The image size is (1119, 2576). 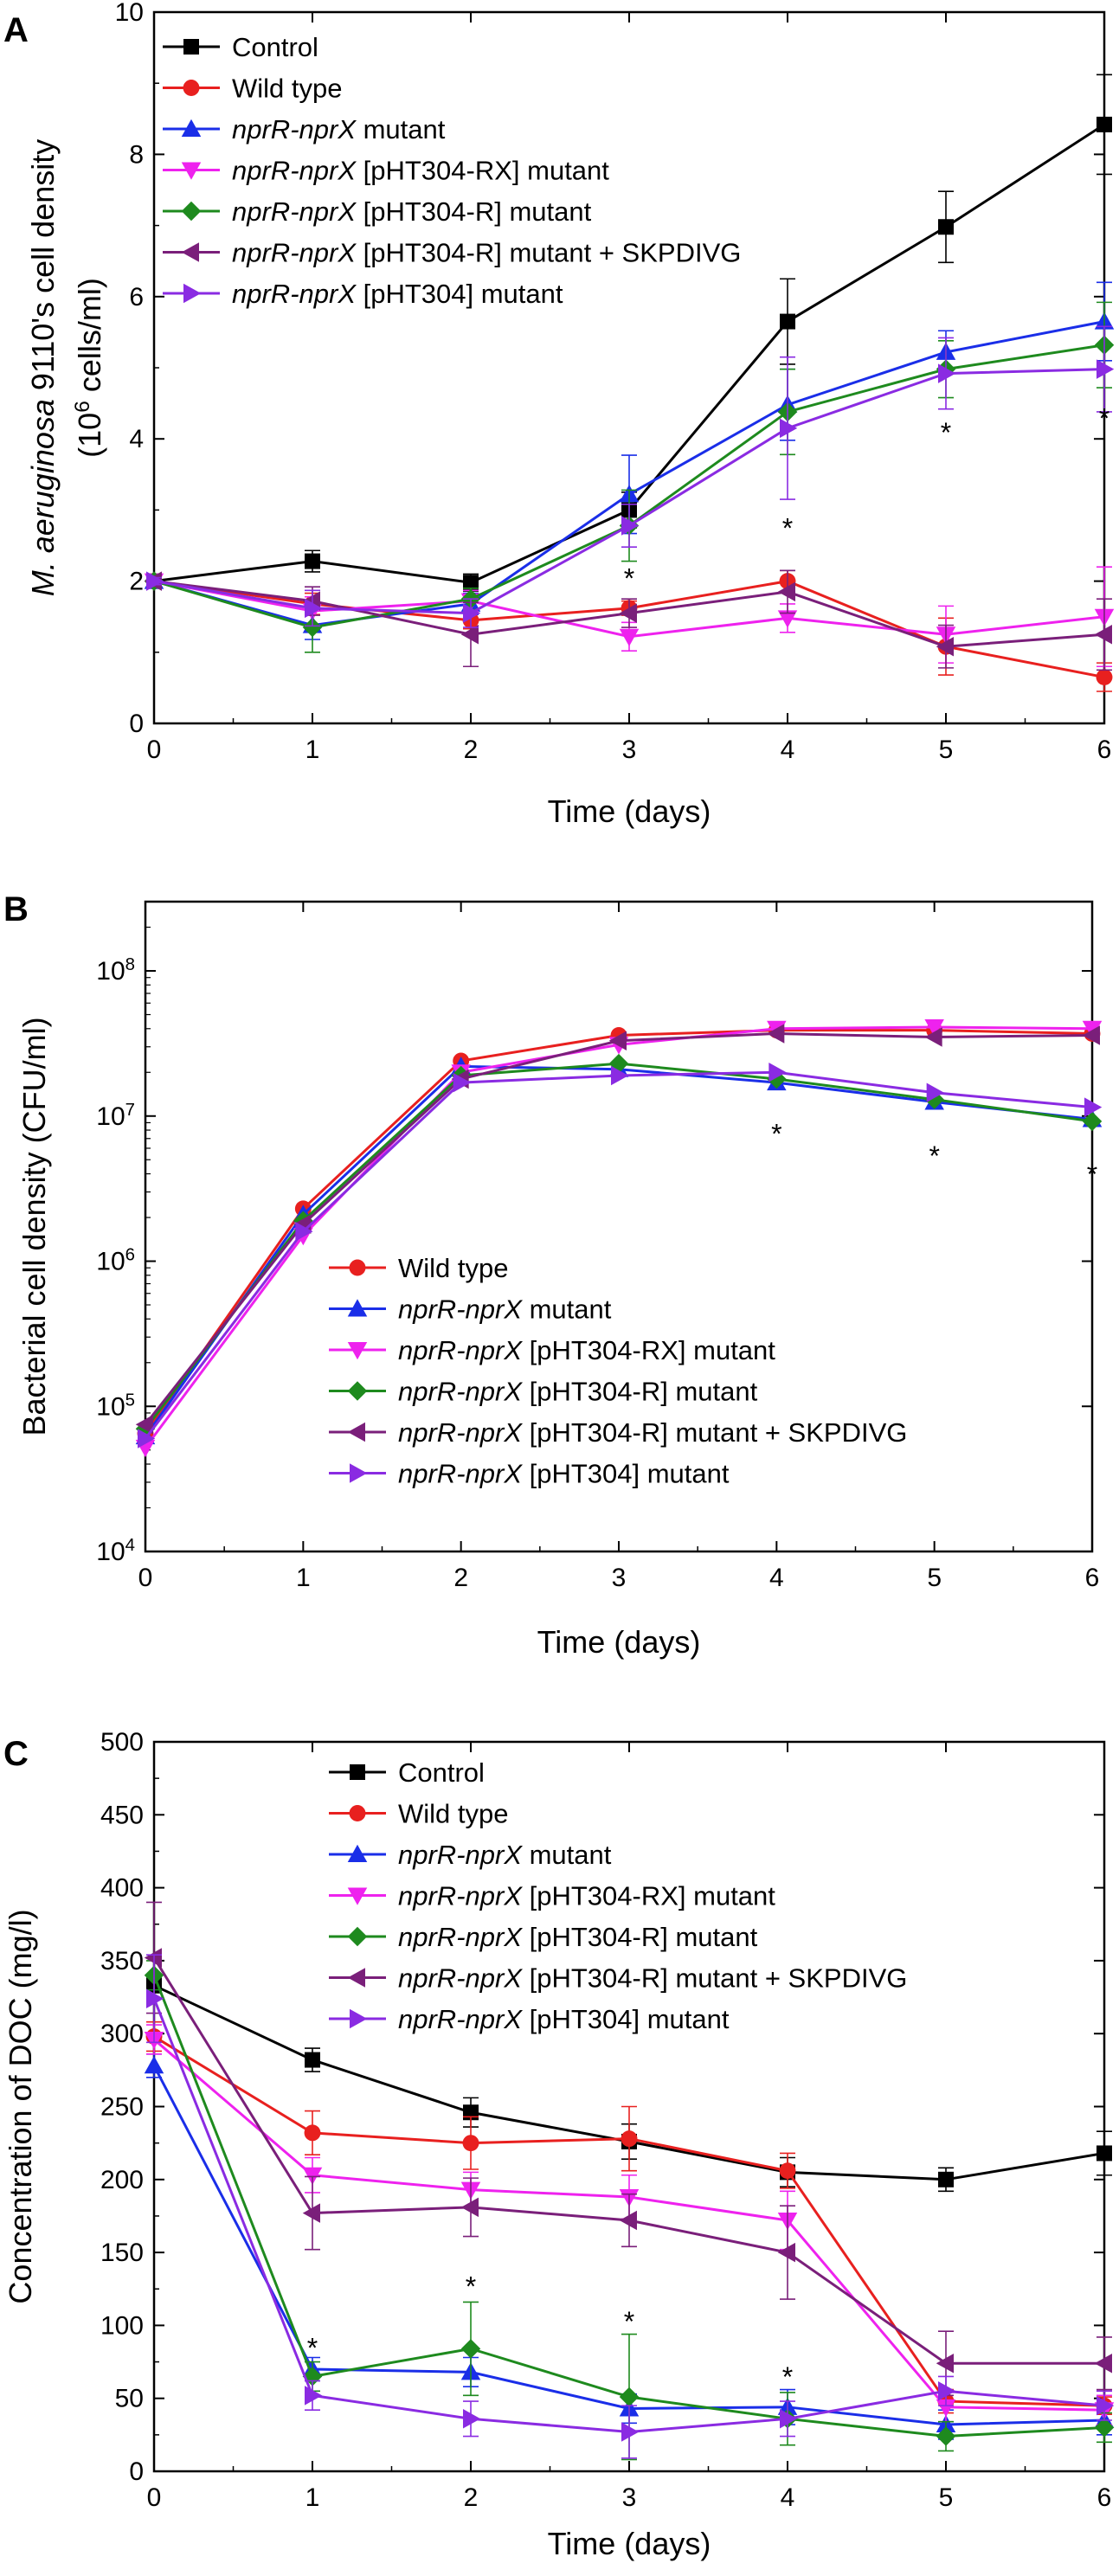 I want to click on panel-b-y-tick-label: 10⁸, so click(x=116, y=971).